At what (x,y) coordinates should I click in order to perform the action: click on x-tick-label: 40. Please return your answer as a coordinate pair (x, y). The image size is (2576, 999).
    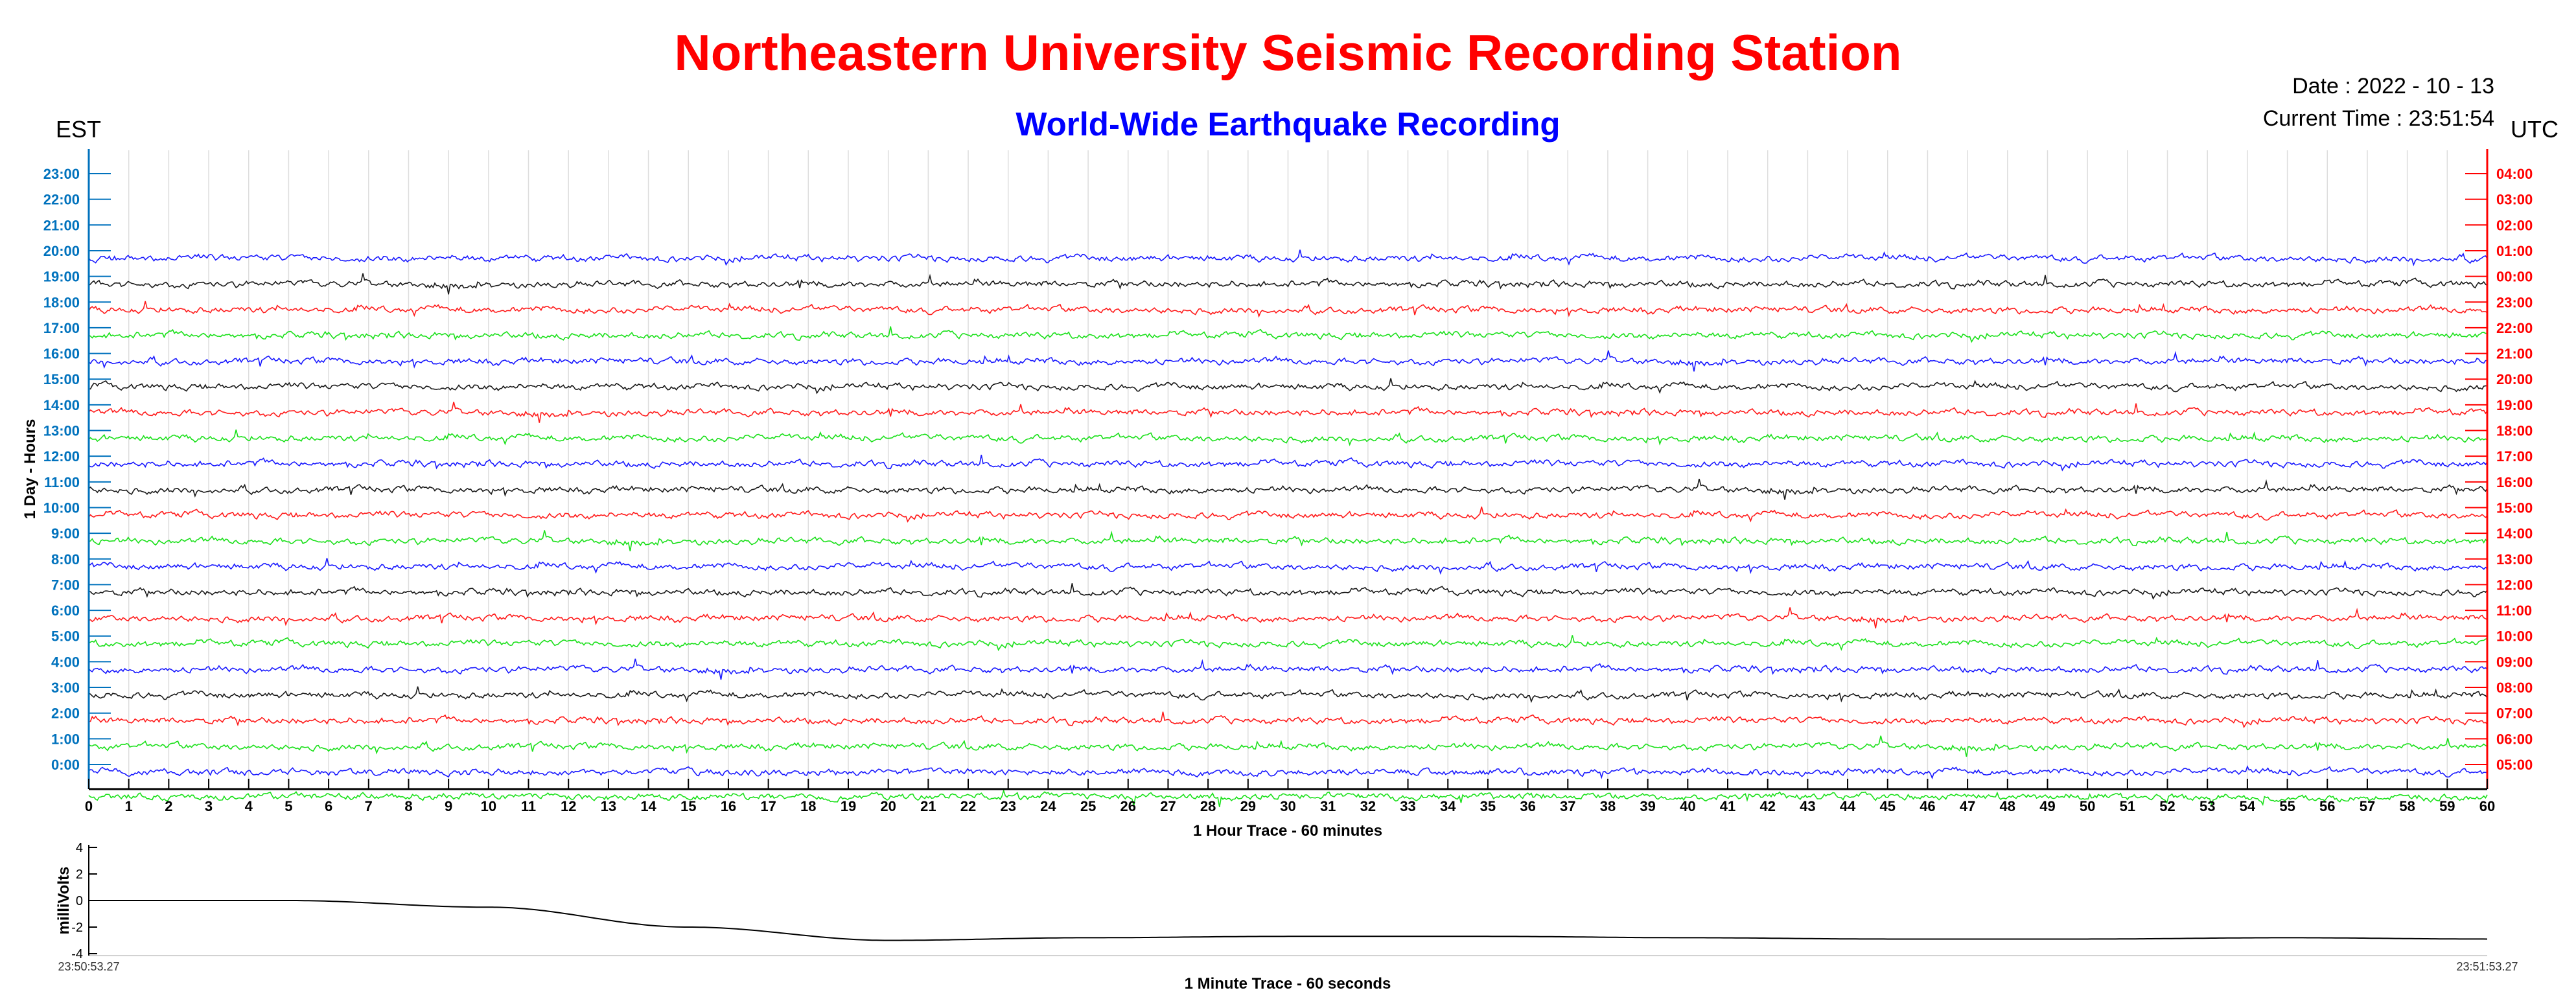
    Looking at the image, I should click on (1688, 806).